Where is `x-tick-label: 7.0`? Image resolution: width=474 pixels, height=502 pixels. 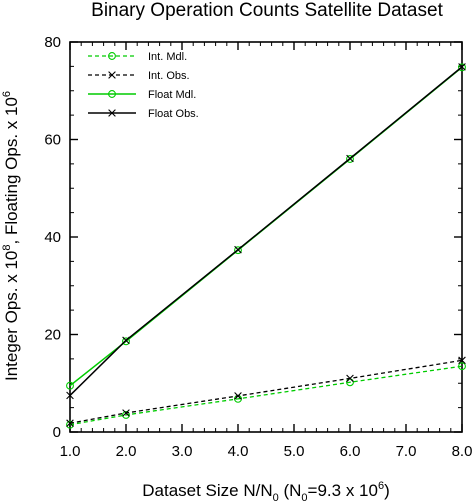
x-tick-label: 7.0 is located at coordinates (406, 451).